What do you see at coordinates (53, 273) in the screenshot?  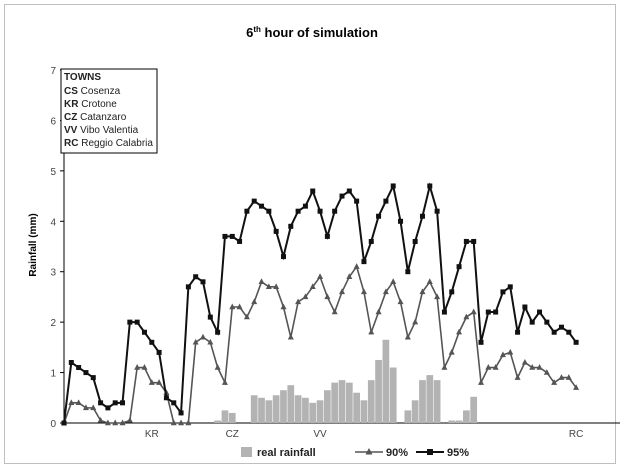 I see `y-tick-label: 3` at bounding box center [53, 273].